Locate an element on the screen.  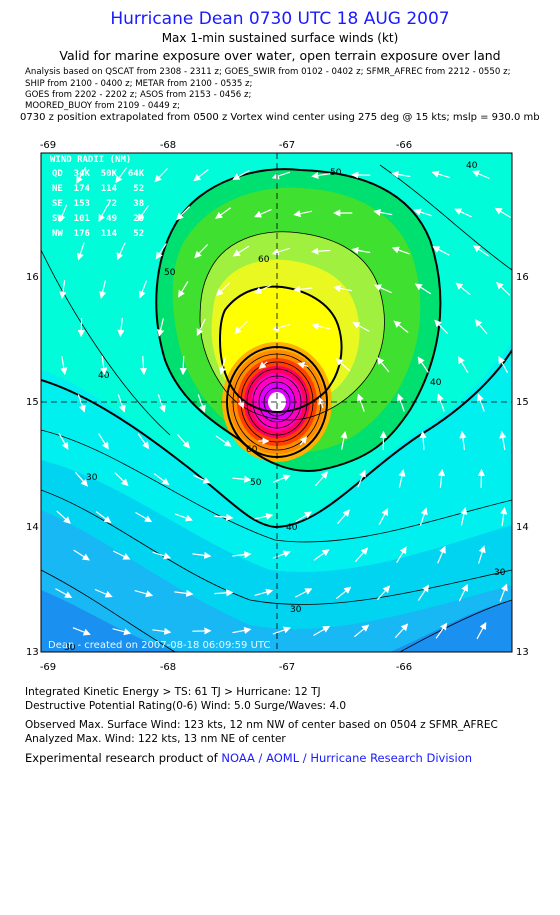
wind-radii-row: SW 101 49 29 is located at coordinates (98, 219).